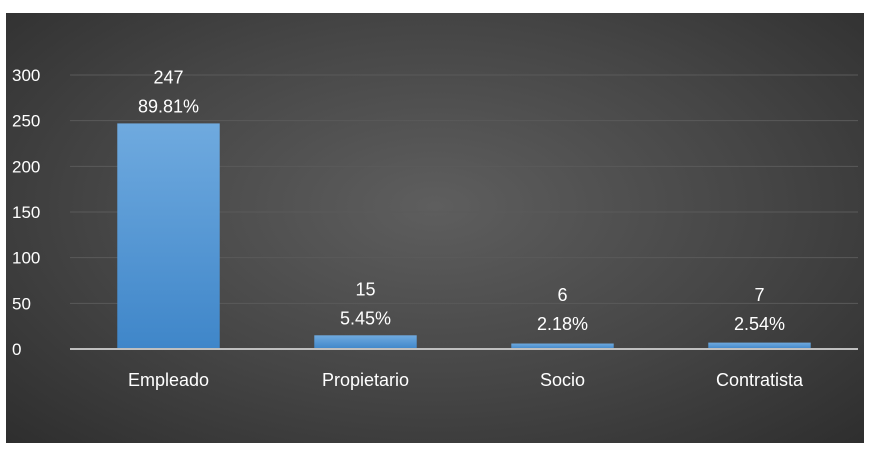 The height and width of the screenshot is (449, 872). Describe the element at coordinates (759, 324) in the screenshot. I see `data-label-percent: 2.54%` at that location.